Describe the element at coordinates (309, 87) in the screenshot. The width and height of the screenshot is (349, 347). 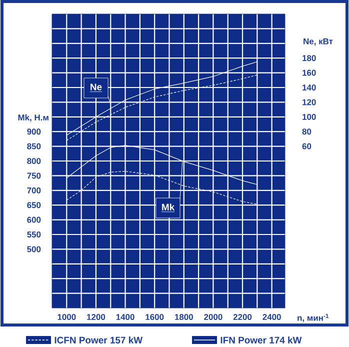
I see `y2-tick-label: 140` at that location.